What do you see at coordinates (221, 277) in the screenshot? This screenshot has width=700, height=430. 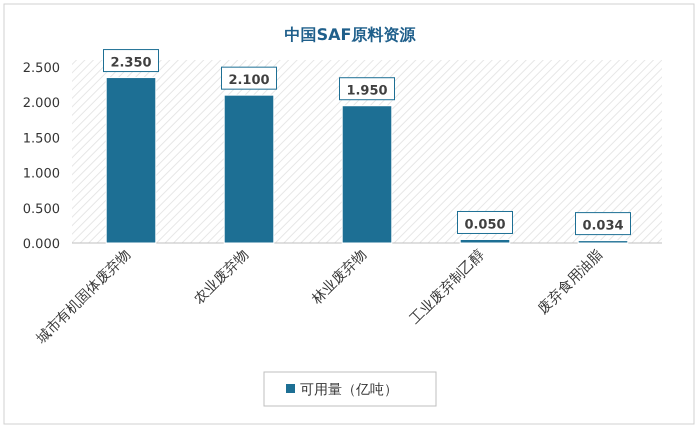 I see `x-tick-label: 农业废弃物` at bounding box center [221, 277].